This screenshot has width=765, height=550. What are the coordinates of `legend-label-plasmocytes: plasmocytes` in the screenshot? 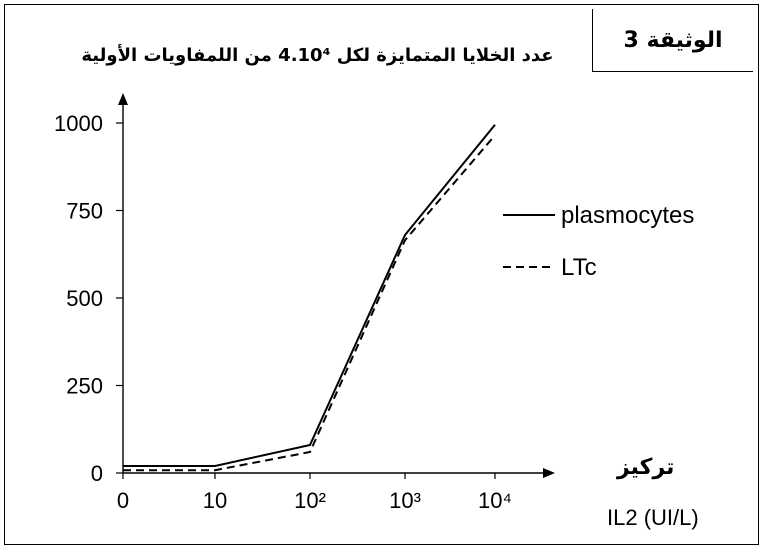 It's located at (627, 215).